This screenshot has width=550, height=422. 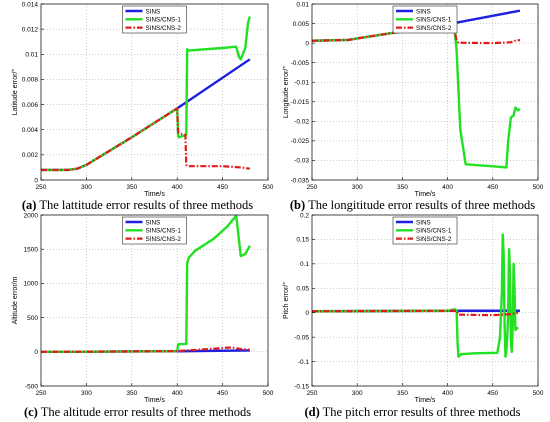 I want to click on y-tick-label: 0.008, so click(x=30, y=80).